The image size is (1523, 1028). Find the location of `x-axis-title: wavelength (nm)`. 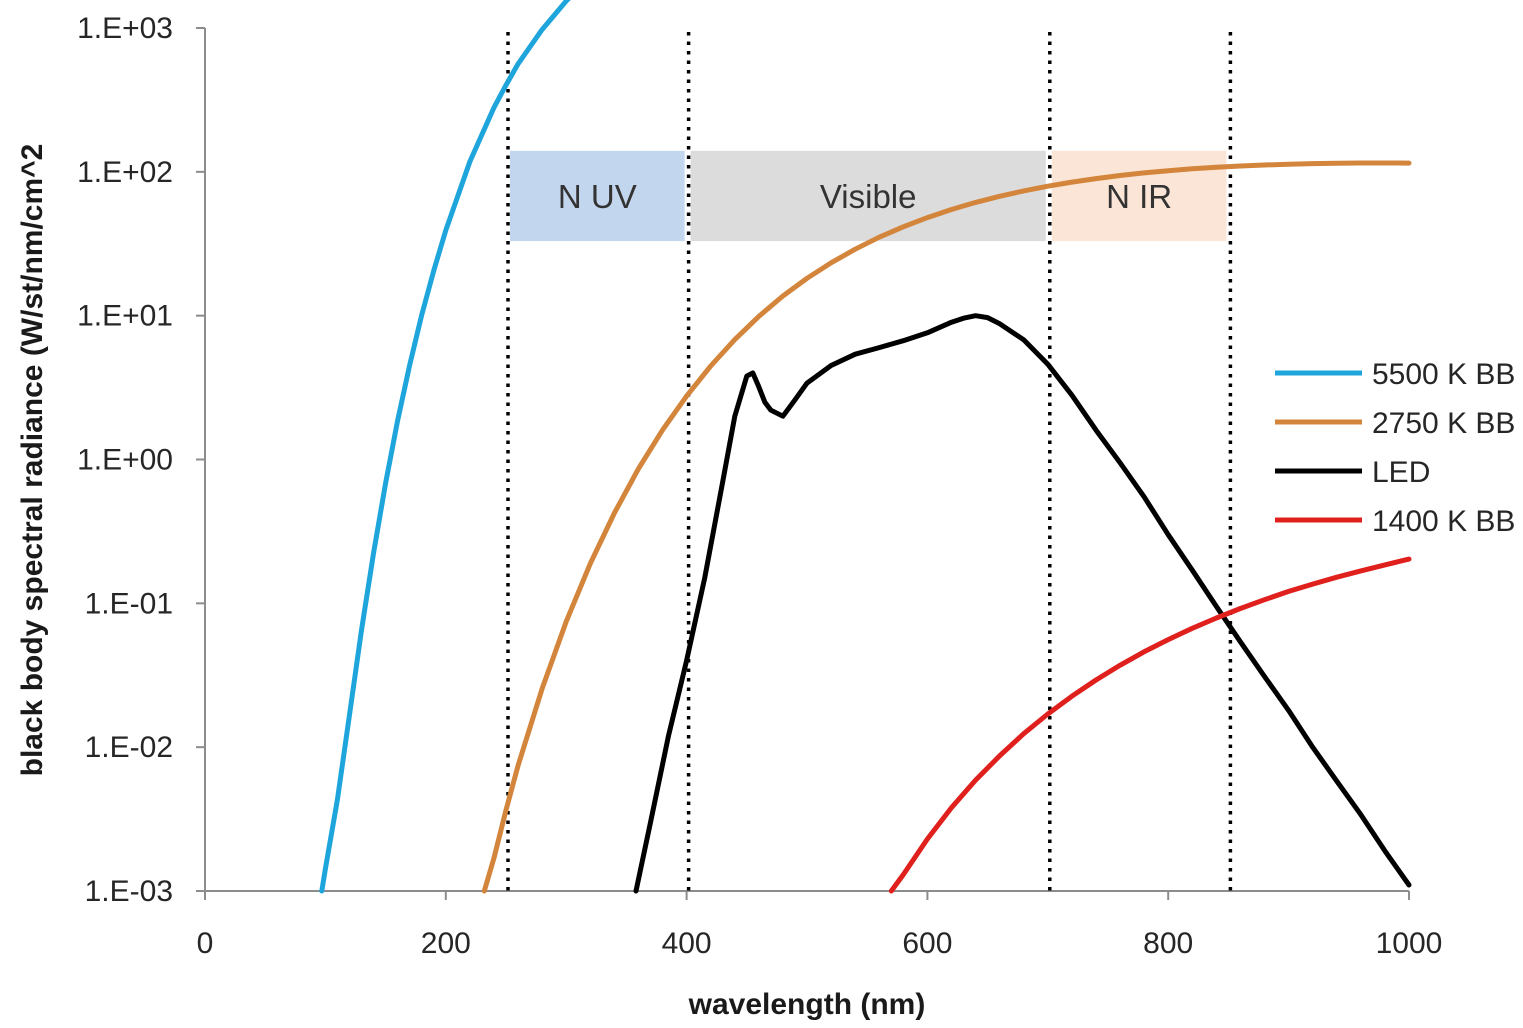

x-axis-title: wavelength (nm) is located at coordinates (807, 1004).